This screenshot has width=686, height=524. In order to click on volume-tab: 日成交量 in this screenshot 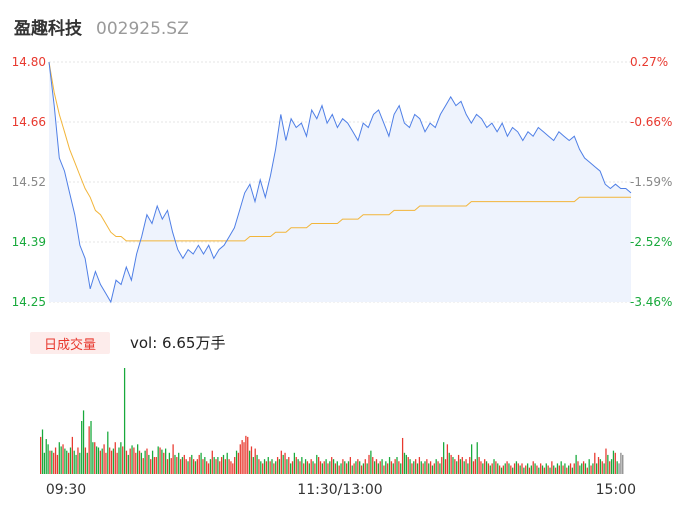, I will do `click(70, 343)`.